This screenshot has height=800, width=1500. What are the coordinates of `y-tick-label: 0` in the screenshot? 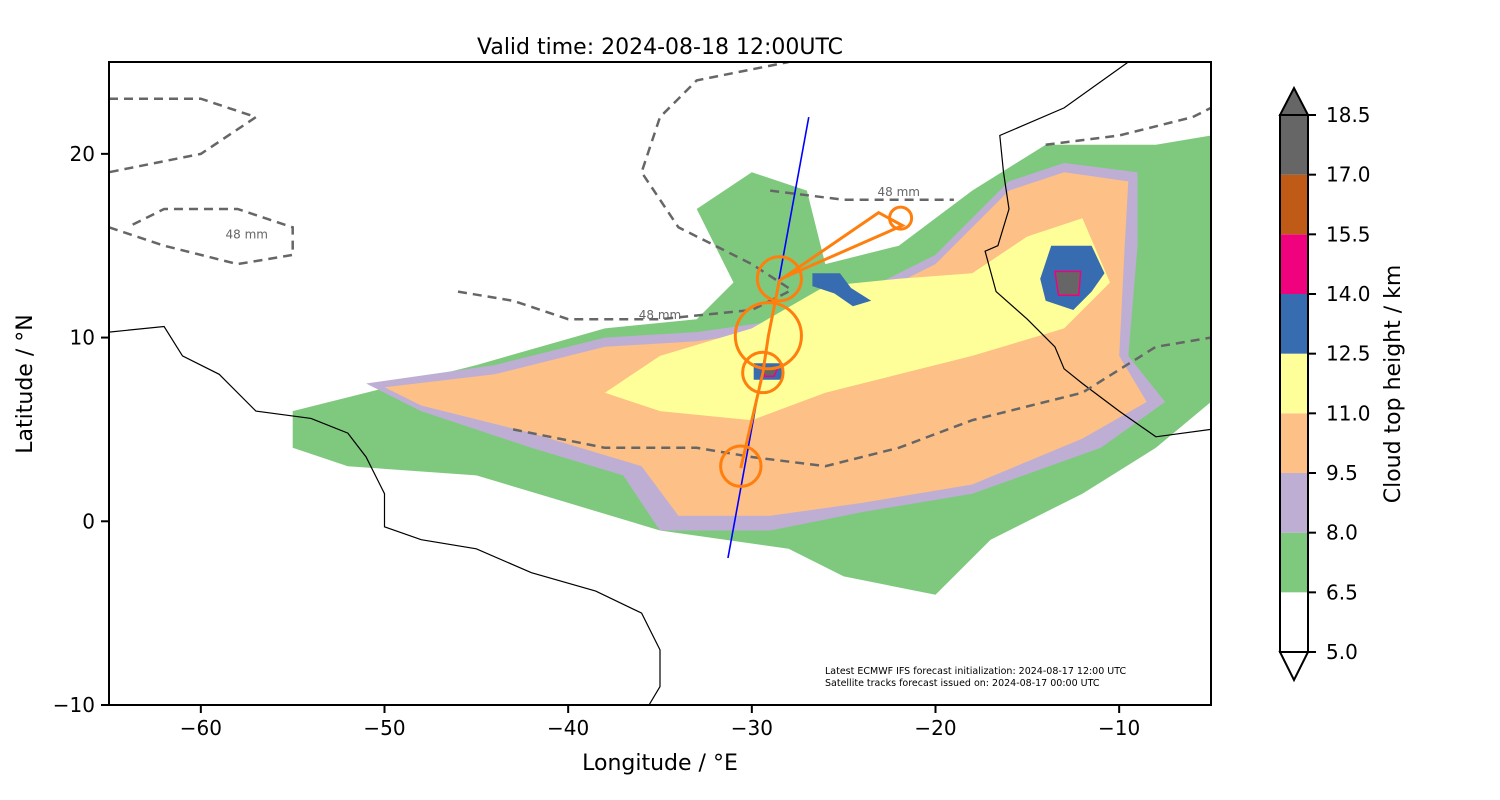 It's located at (88, 521).